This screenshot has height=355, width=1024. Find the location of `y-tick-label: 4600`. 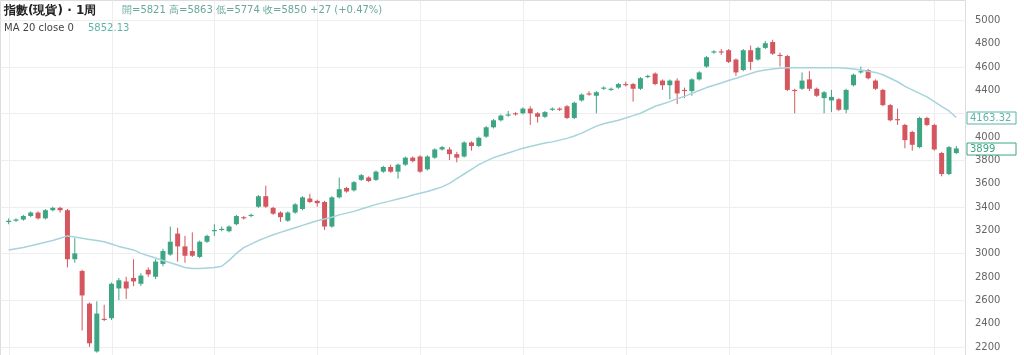

y-tick-label: 4600 is located at coordinates (988, 66).